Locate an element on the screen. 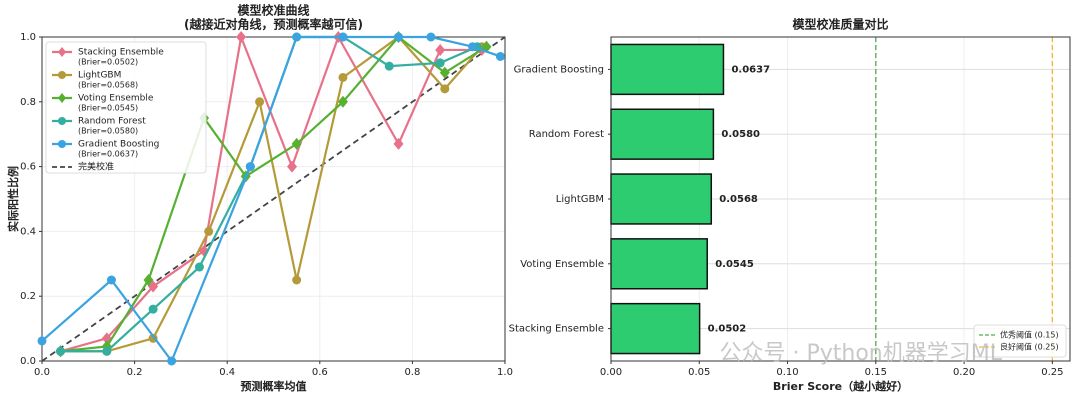 This screenshot has width=1080, height=400. y-axis-label: 实际阳性比例 is located at coordinates (13, 199).